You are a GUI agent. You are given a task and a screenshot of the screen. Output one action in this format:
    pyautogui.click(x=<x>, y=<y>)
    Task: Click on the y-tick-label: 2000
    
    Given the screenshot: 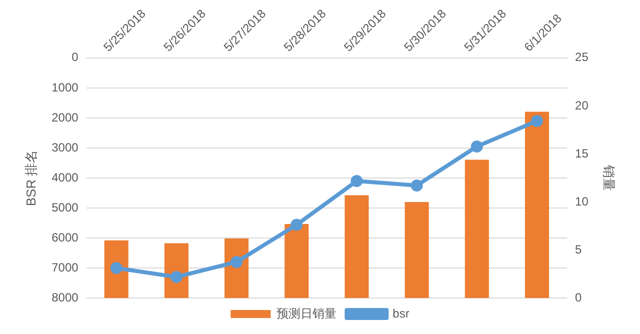 What is the action you would take?
    pyautogui.click(x=65, y=117)
    